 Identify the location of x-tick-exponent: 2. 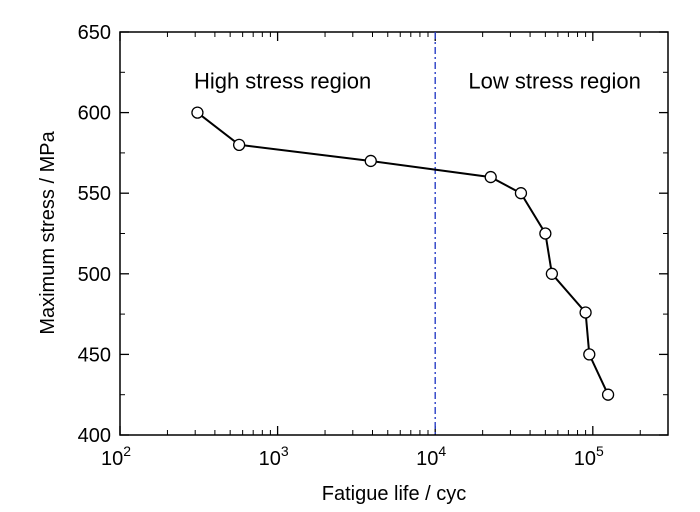
(127, 451).